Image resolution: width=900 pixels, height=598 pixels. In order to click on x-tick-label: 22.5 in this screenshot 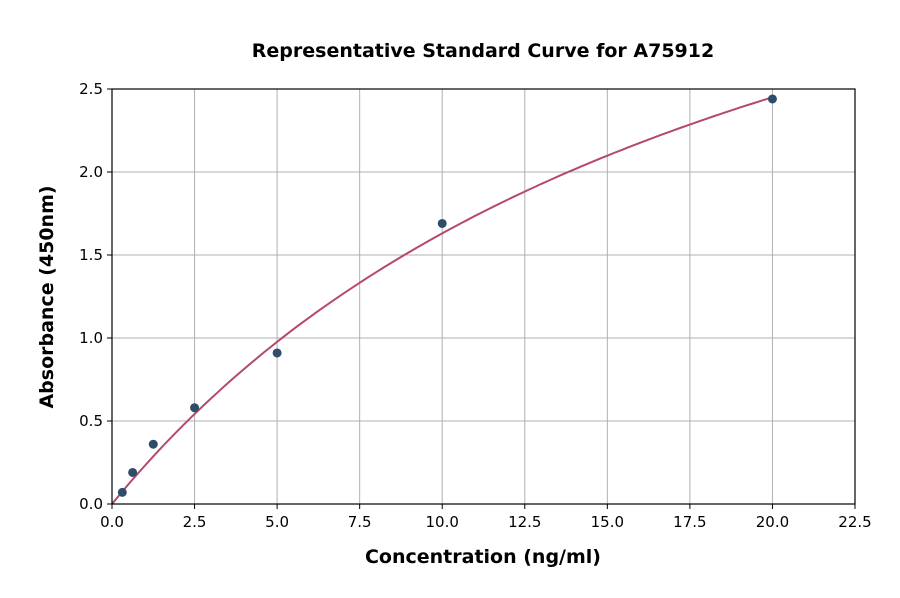, I will do `click(854, 522)`.